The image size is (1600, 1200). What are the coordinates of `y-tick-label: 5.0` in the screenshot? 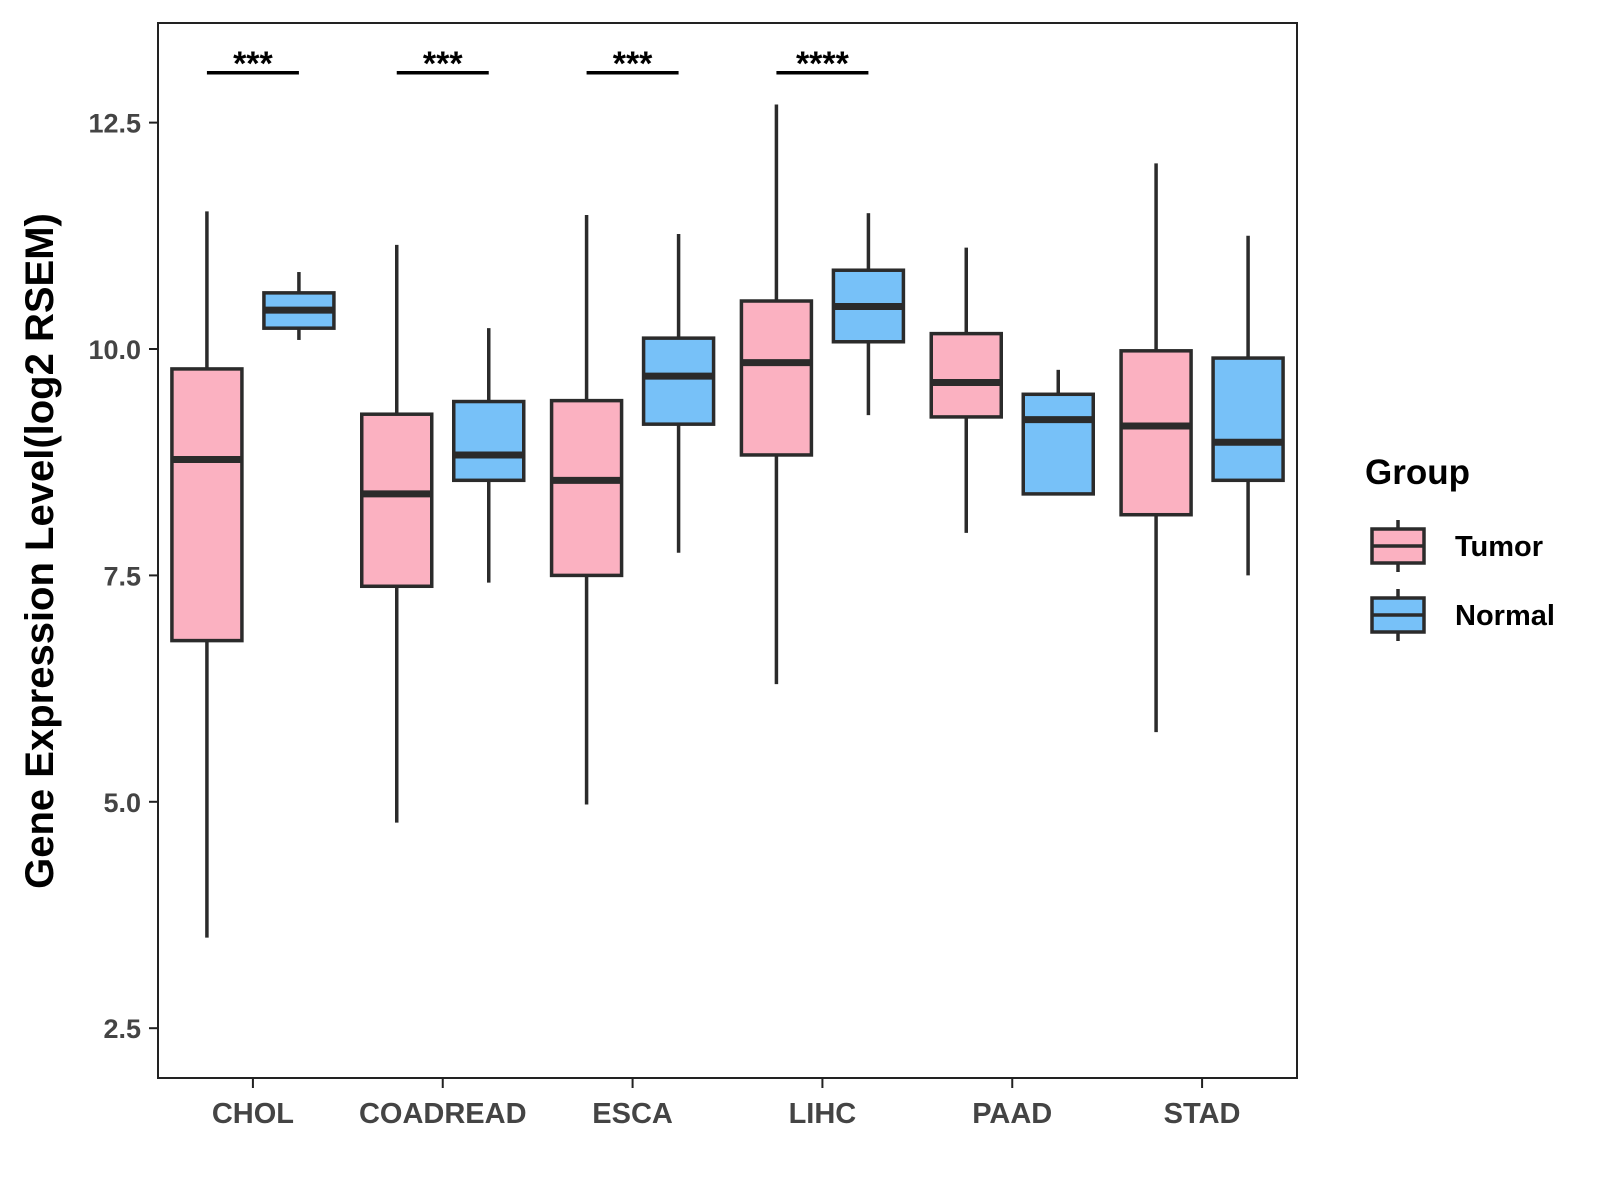 It's located at (122, 803).